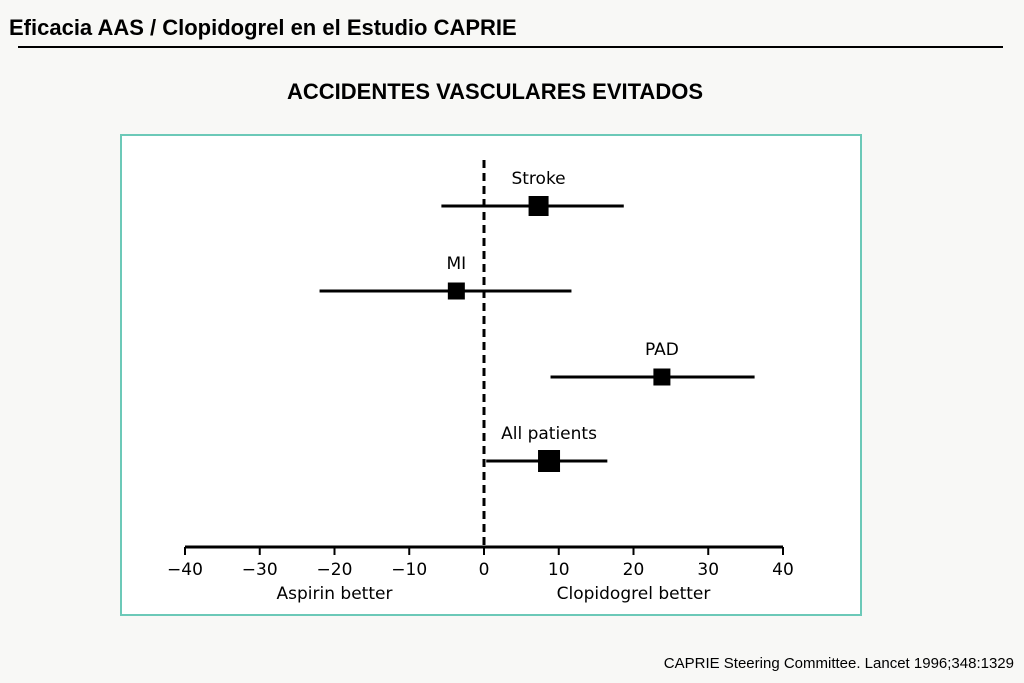 The width and height of the screenshot is (1024, 683). Describe the element at coordinates (549, 434) in the screenshot. I see `row-label-all-patients: All patients` at that location.